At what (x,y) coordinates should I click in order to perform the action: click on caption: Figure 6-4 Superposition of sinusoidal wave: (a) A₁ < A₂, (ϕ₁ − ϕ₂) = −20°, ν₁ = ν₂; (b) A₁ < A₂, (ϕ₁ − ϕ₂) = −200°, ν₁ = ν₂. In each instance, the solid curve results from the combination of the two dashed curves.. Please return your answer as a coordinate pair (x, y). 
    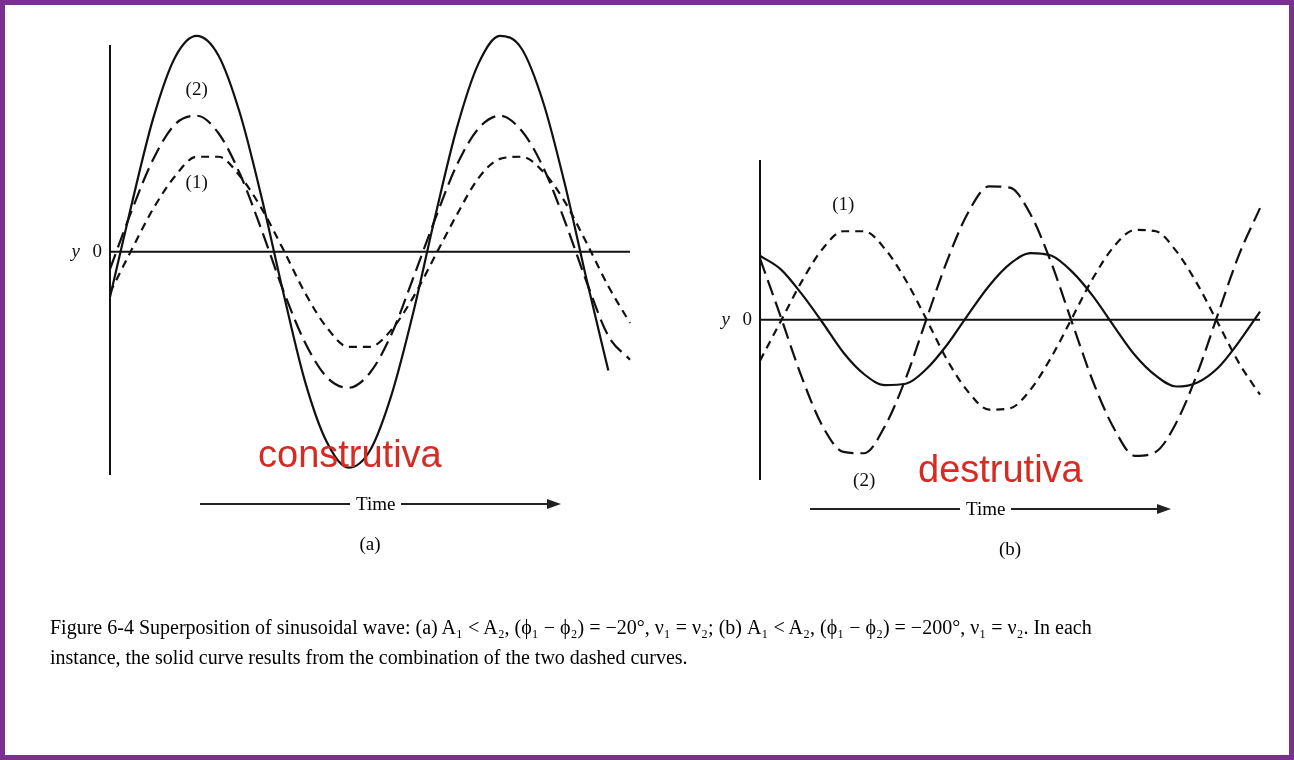
    Looking at the image, I should click on (571, 642).